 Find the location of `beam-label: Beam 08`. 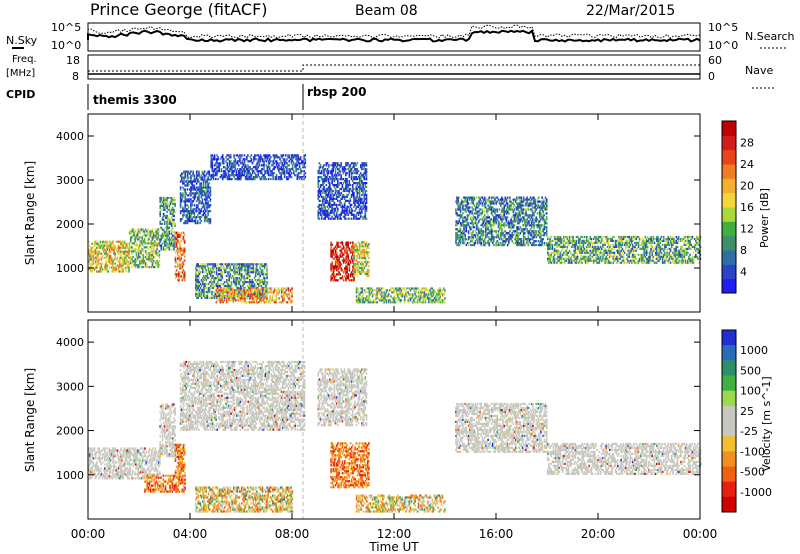

beam-label: Beam 08 is located at coordinates (386, 11).